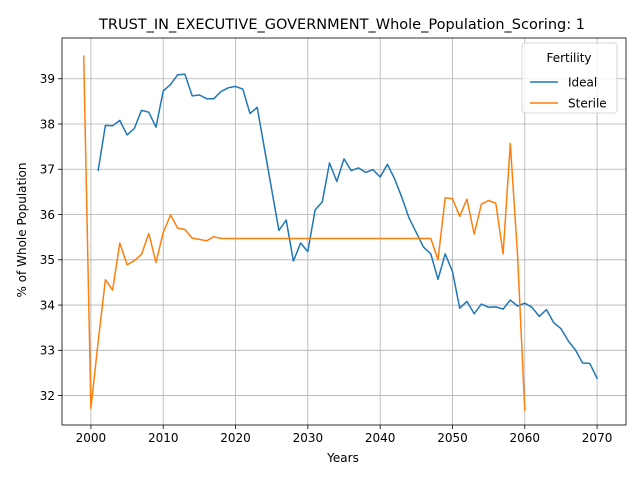  I want to click on x-axis: 2000 2010 2020 2030 2040 2050 2060 2070, so click(344, 435).